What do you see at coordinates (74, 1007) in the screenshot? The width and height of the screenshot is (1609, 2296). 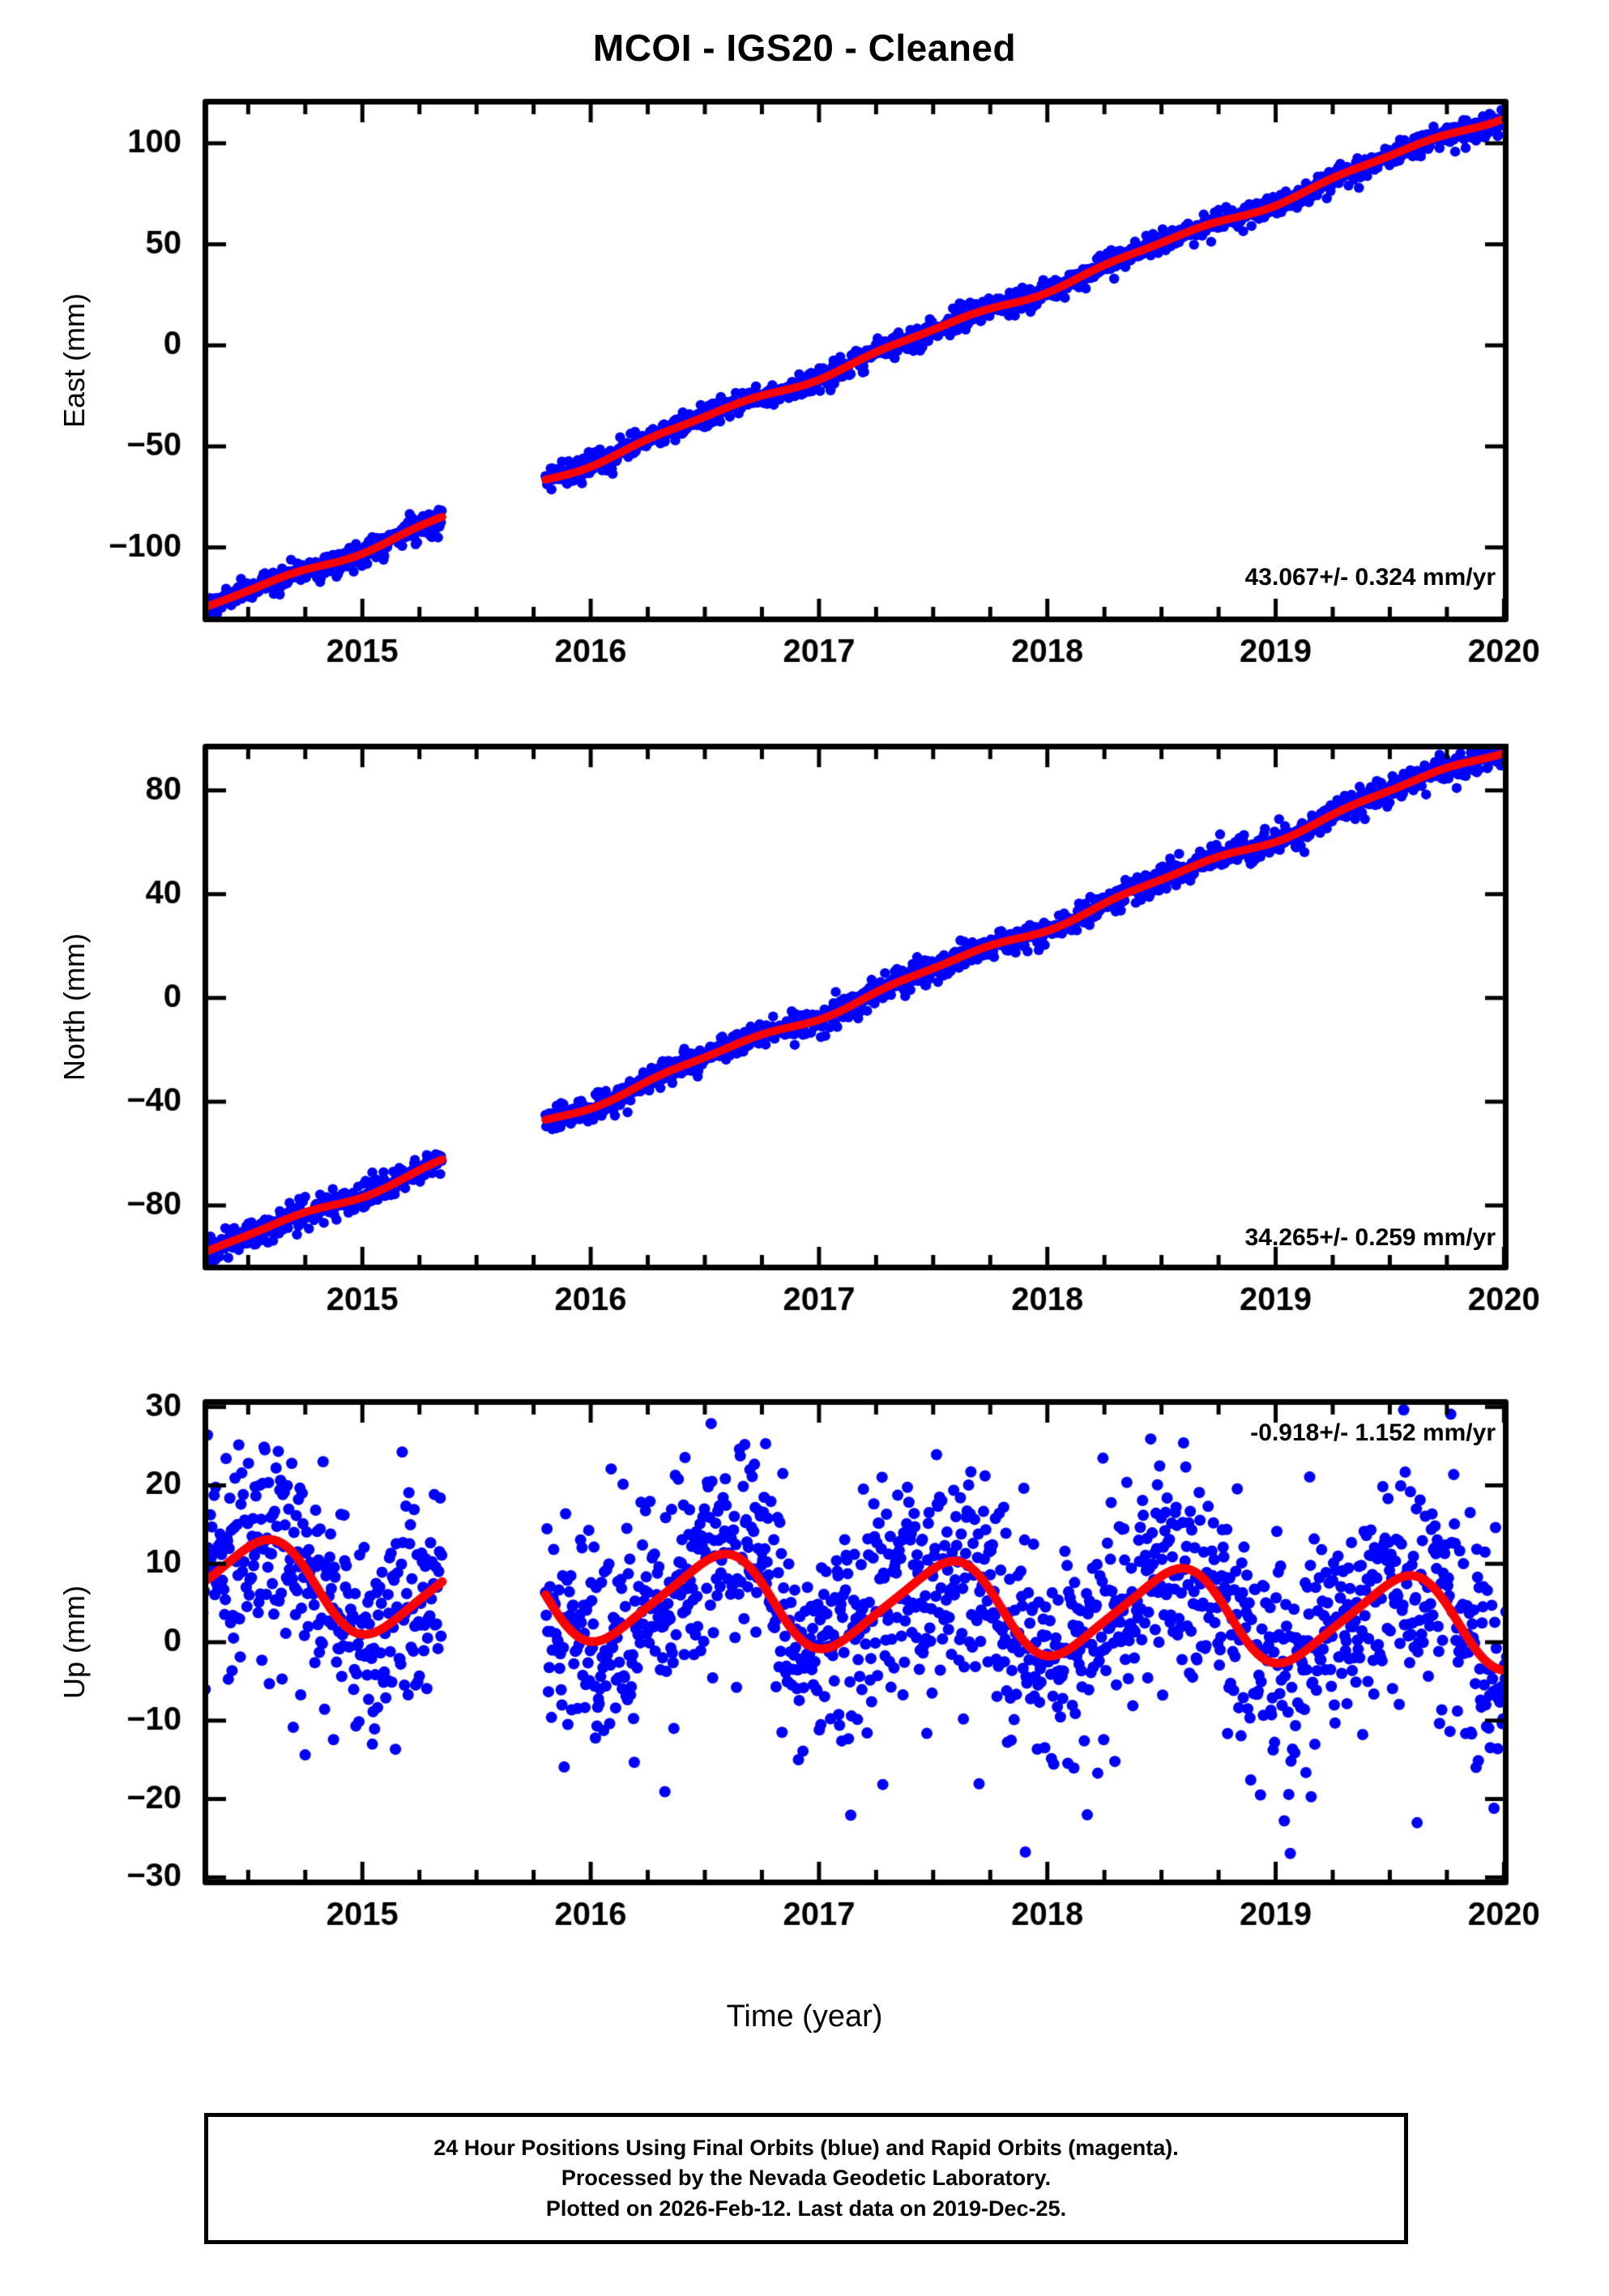 I see `north-axis-title: North (mm)` at bounding box center [74, 1007].